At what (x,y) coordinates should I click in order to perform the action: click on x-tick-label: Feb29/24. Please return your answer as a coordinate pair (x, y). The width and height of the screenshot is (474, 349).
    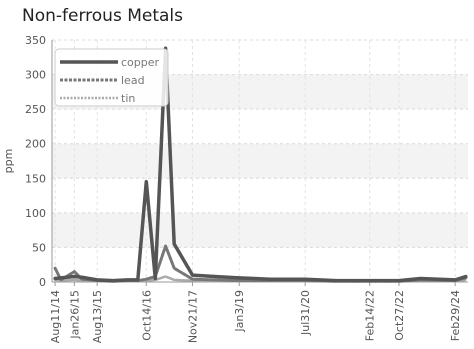
    Looking at the image, I should click on (455, 315).